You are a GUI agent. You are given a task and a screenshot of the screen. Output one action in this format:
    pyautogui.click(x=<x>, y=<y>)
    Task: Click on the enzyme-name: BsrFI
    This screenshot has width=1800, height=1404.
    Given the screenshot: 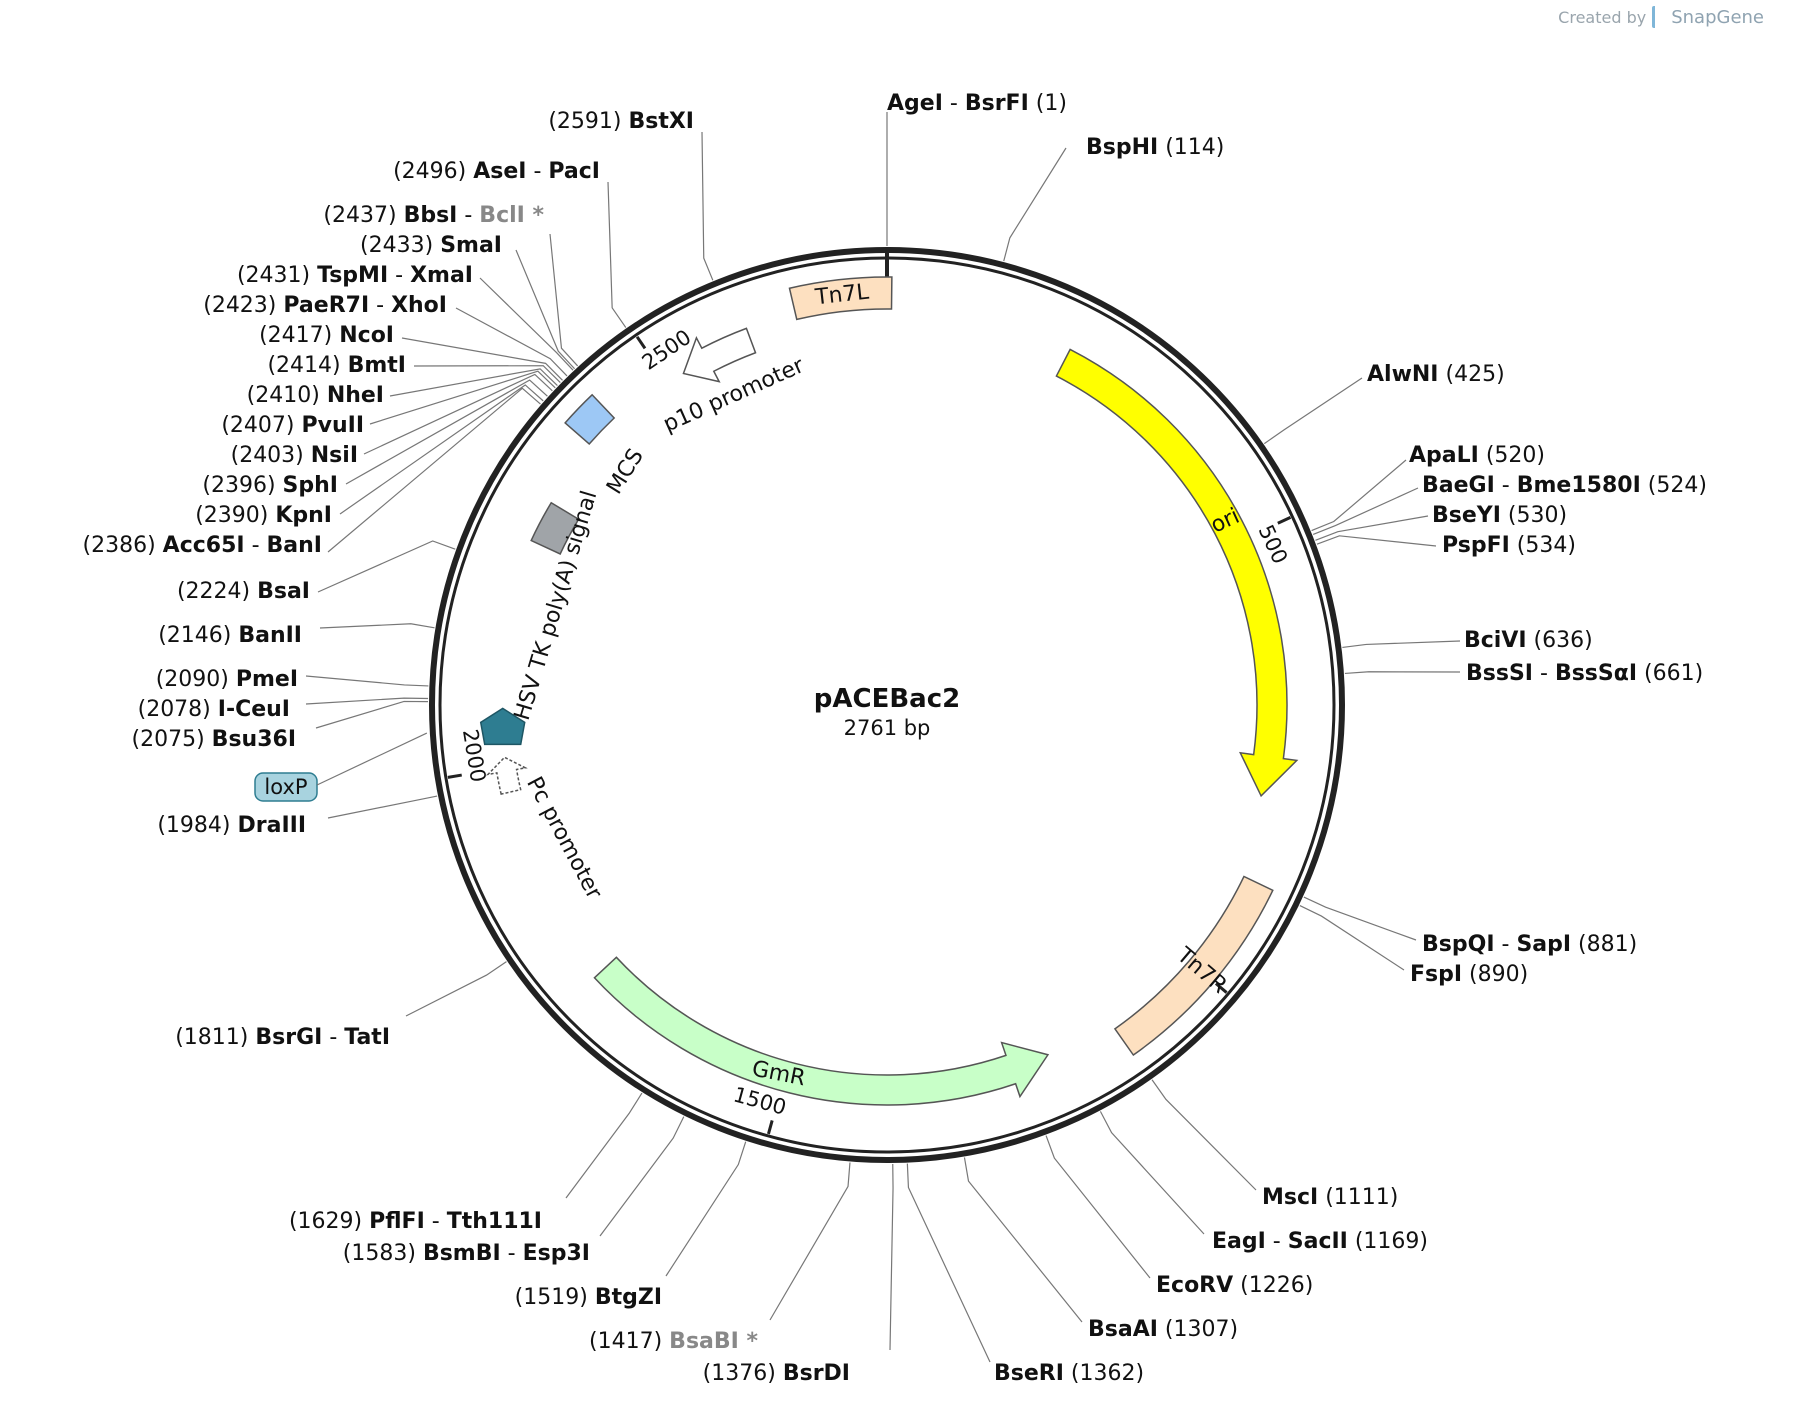 What is the action you would take?
    pyautogui.click(x=997, y=103)
    